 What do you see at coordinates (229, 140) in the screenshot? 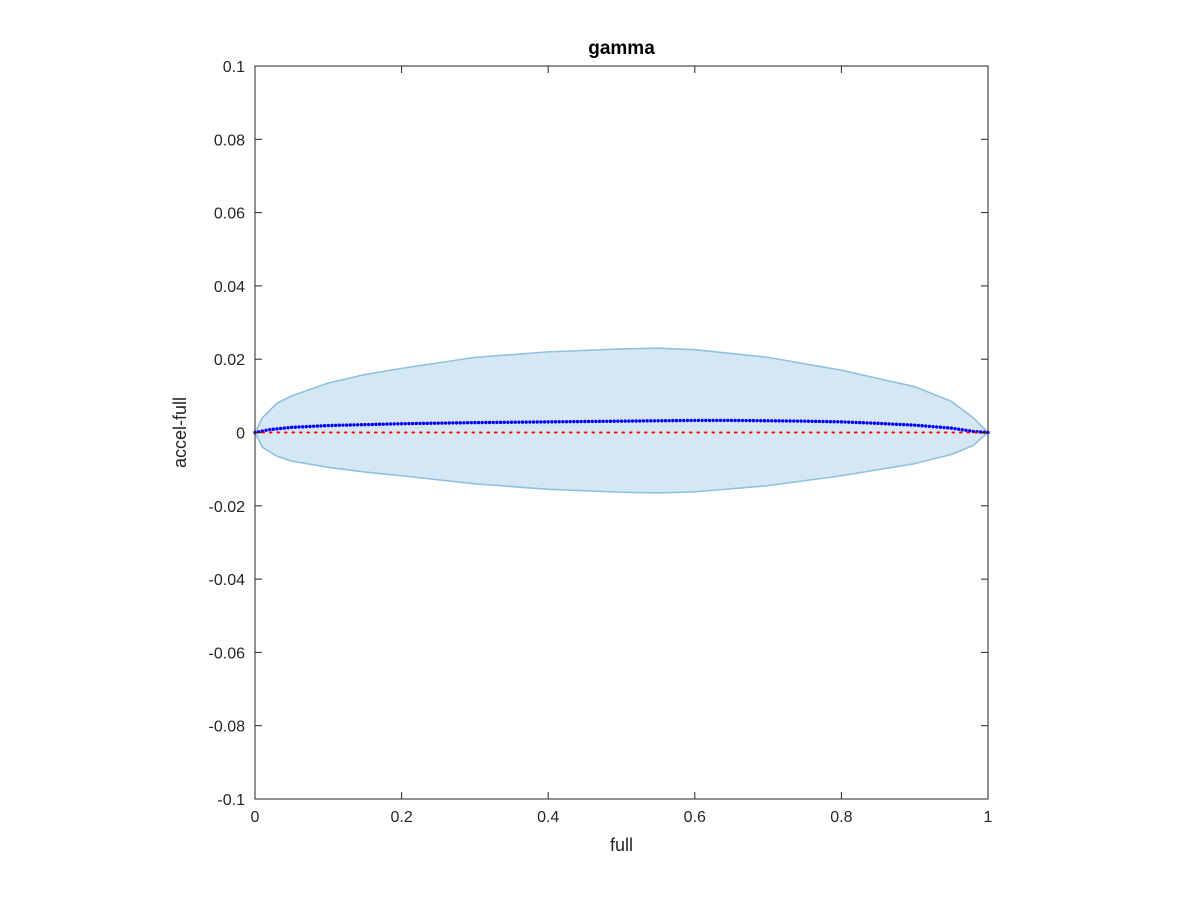
I see `y-tick-label: 0.08` at bounding box center [229, 140].